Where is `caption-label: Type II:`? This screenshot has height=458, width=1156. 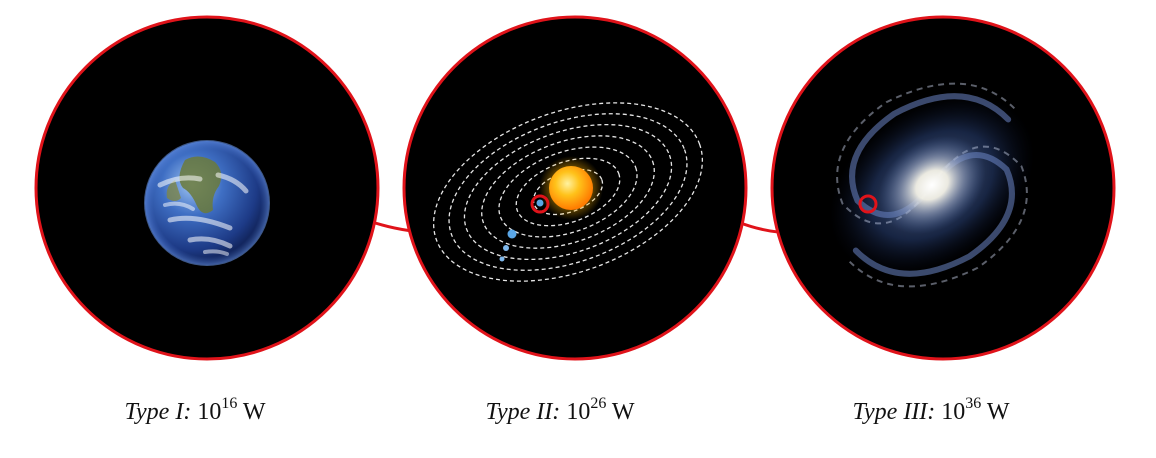 caption-label: Type II: is located at coordinates (523, 412).